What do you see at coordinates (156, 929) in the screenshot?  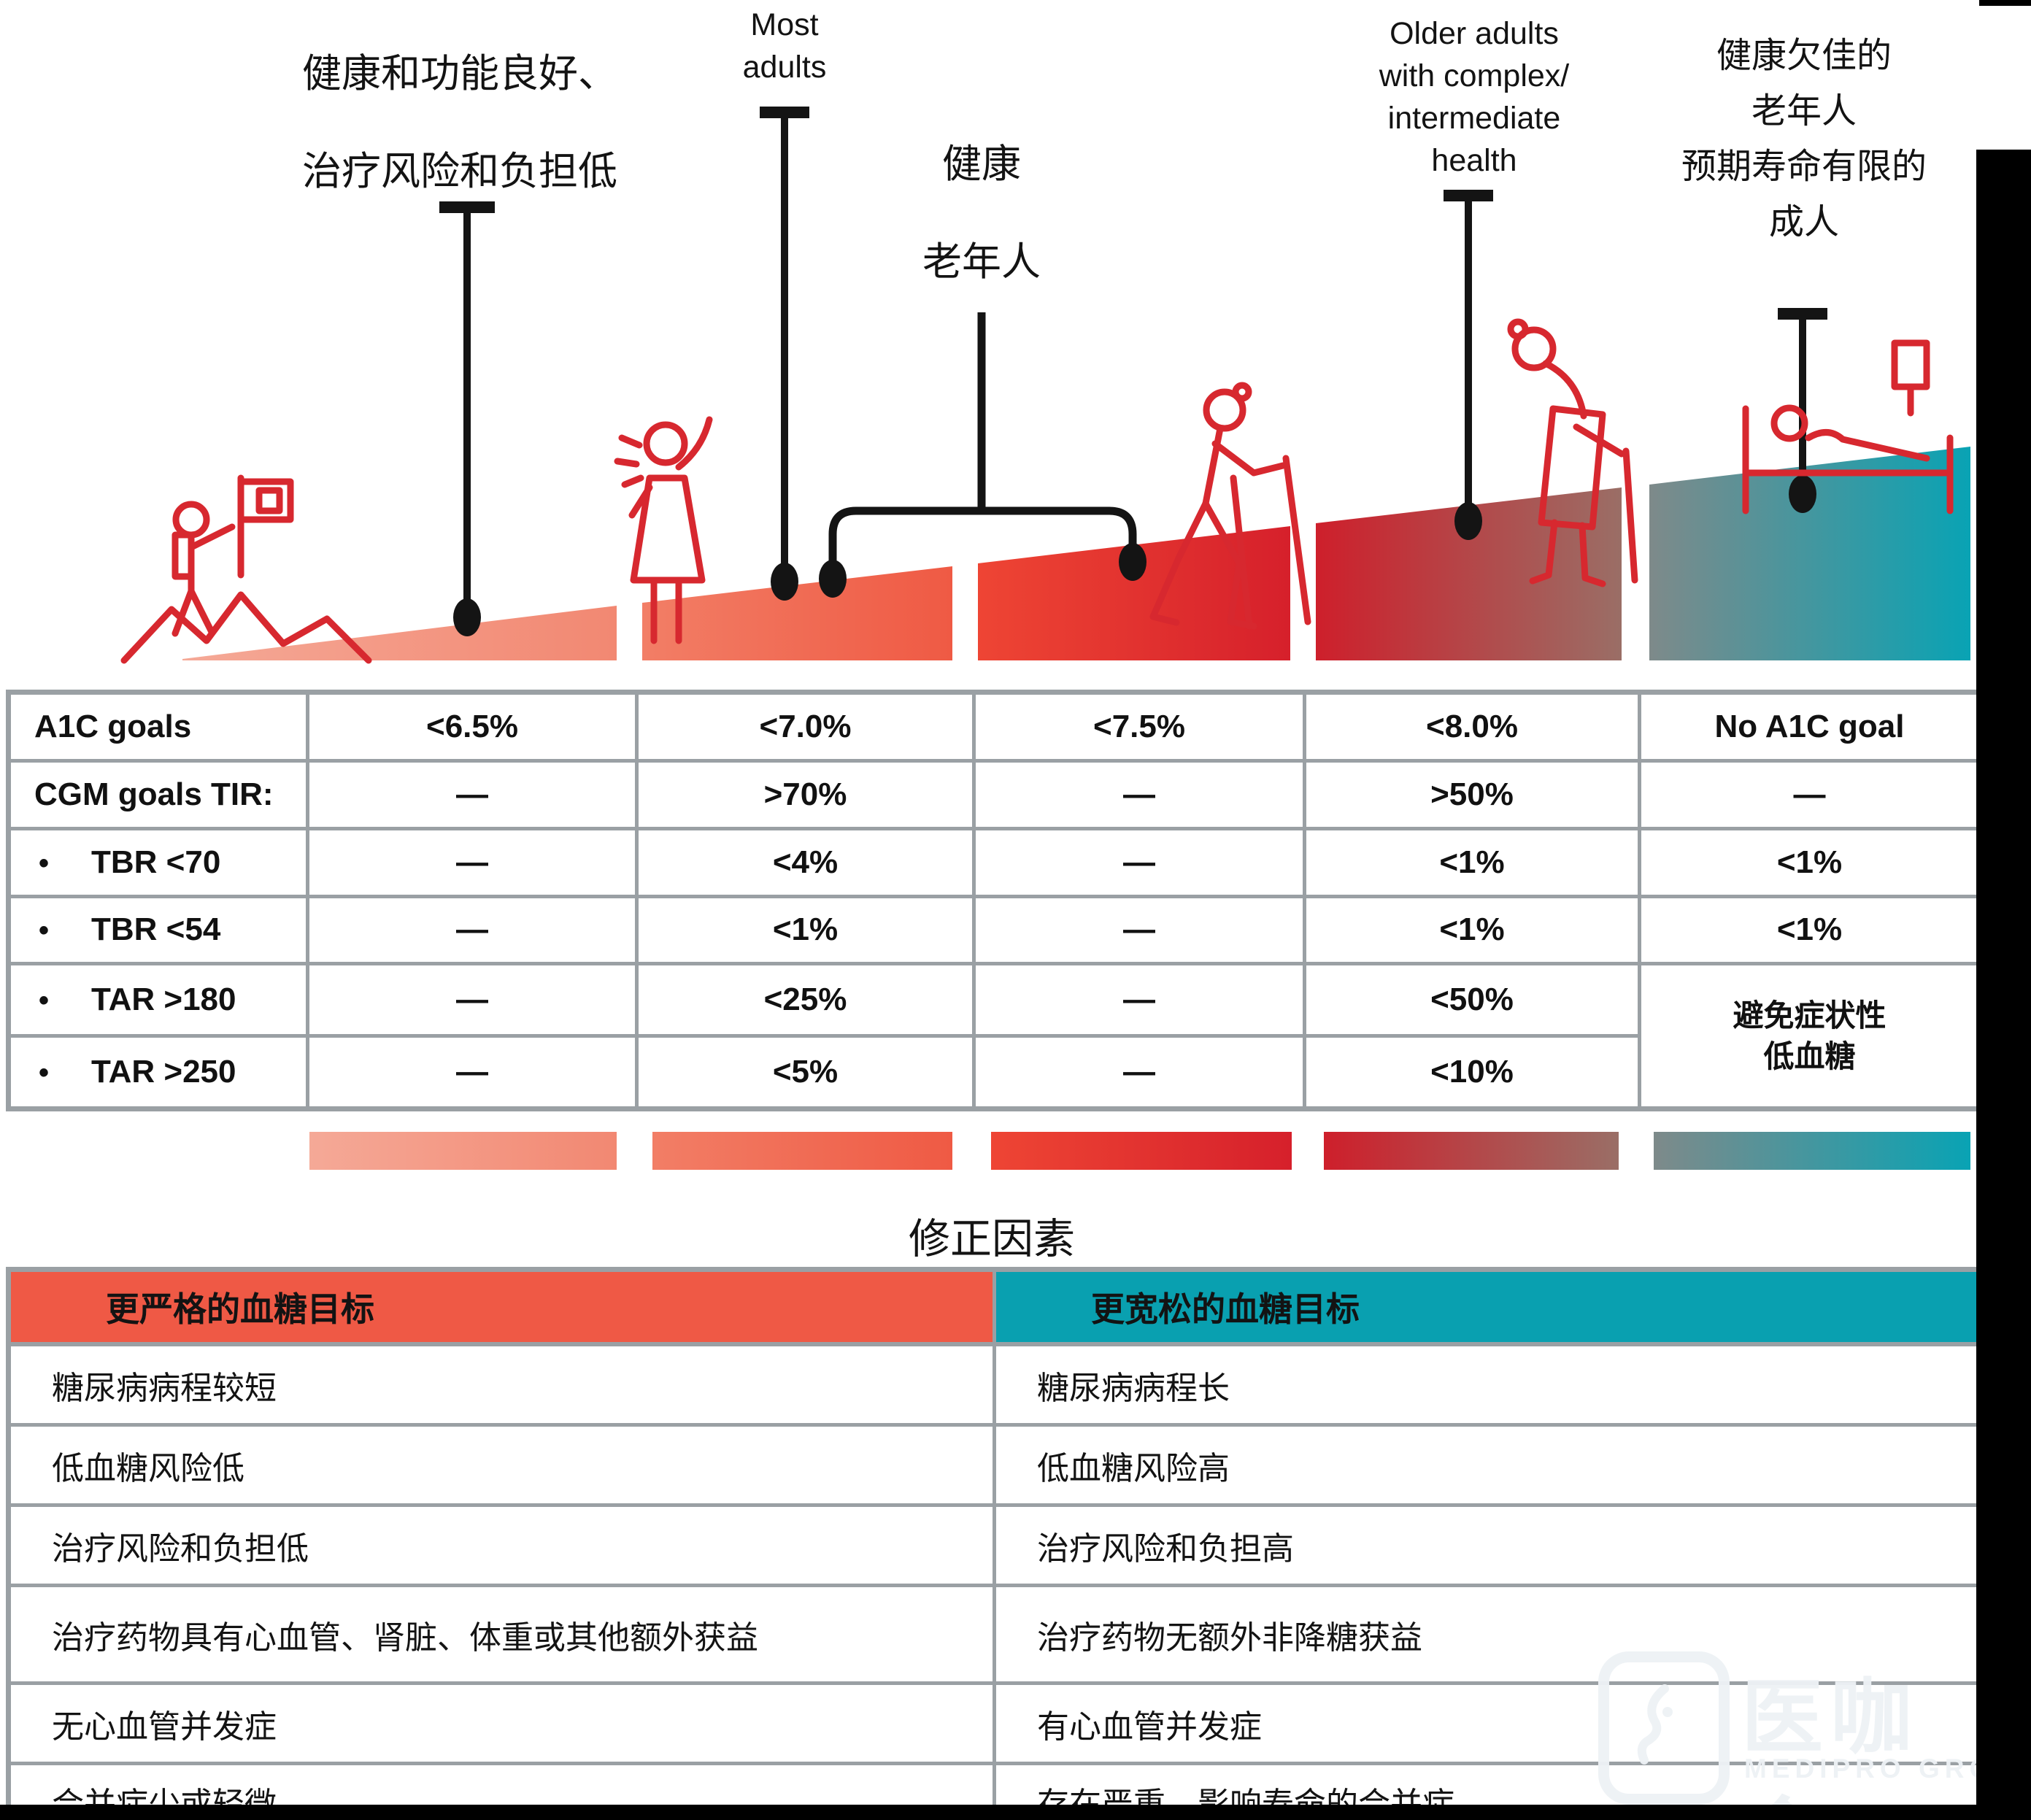 I see `row-label-text: TBR <54` at bounding box center [156, 929].